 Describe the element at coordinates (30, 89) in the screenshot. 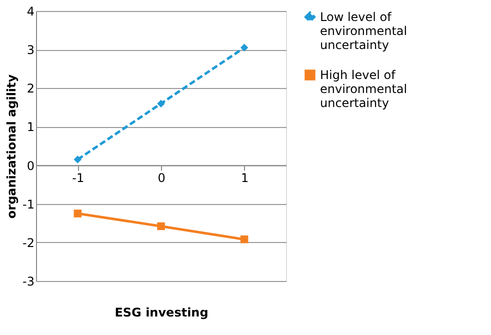

I see `y-tick-label: 2` at that location.